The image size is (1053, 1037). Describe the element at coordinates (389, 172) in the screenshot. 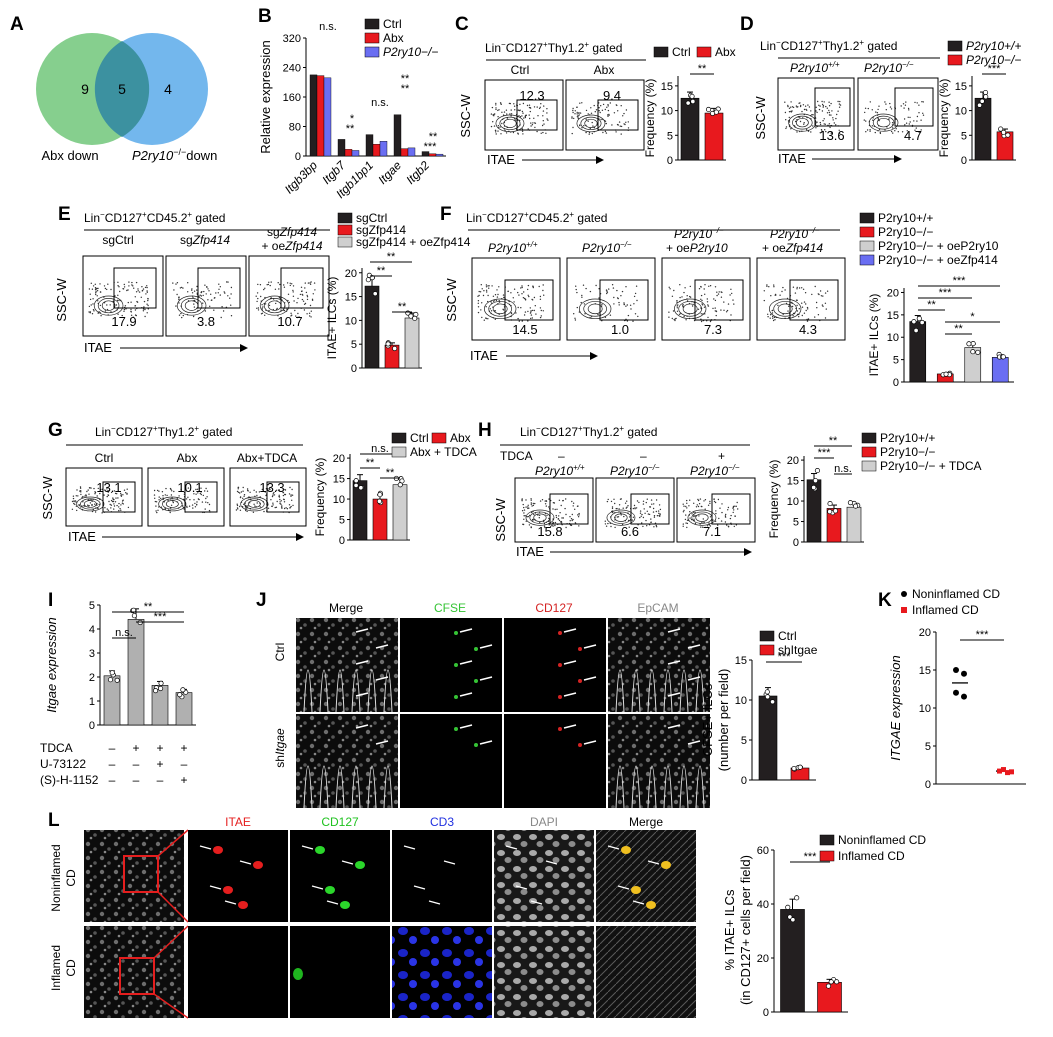

I see `x-tick-label: Itgae` at that location.